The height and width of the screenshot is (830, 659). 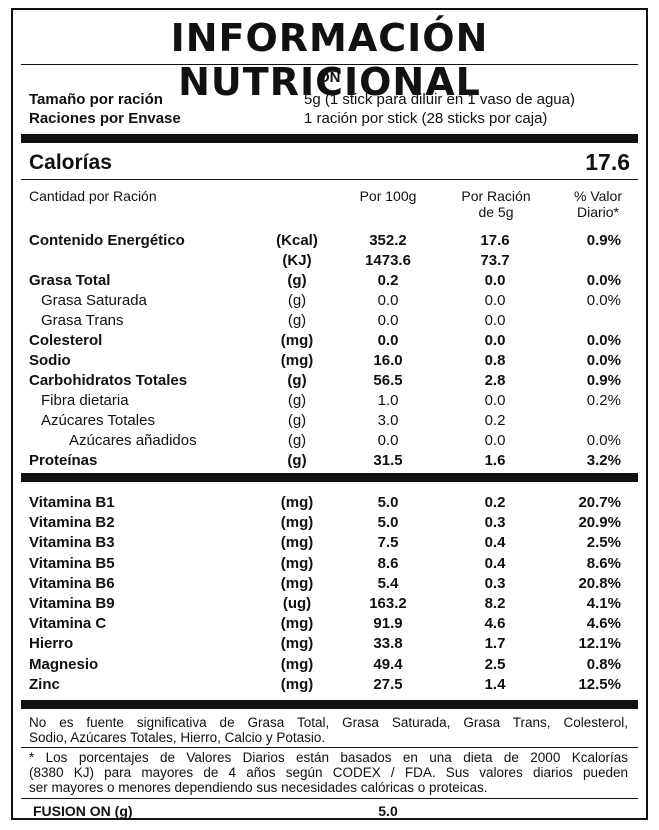 I want to click on nutrient-per-100g: 1473.6, so click(x=388, y=260).